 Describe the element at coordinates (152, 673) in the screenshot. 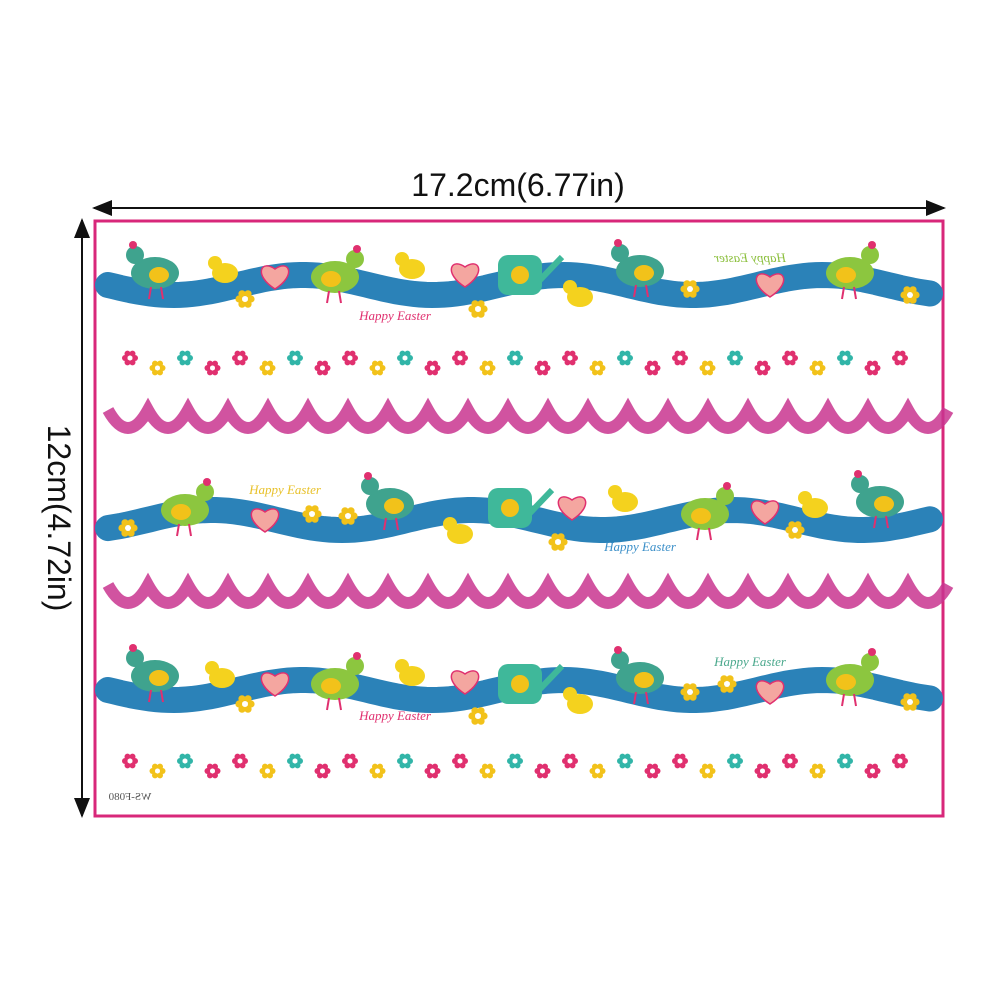

I see `hen` at that location.